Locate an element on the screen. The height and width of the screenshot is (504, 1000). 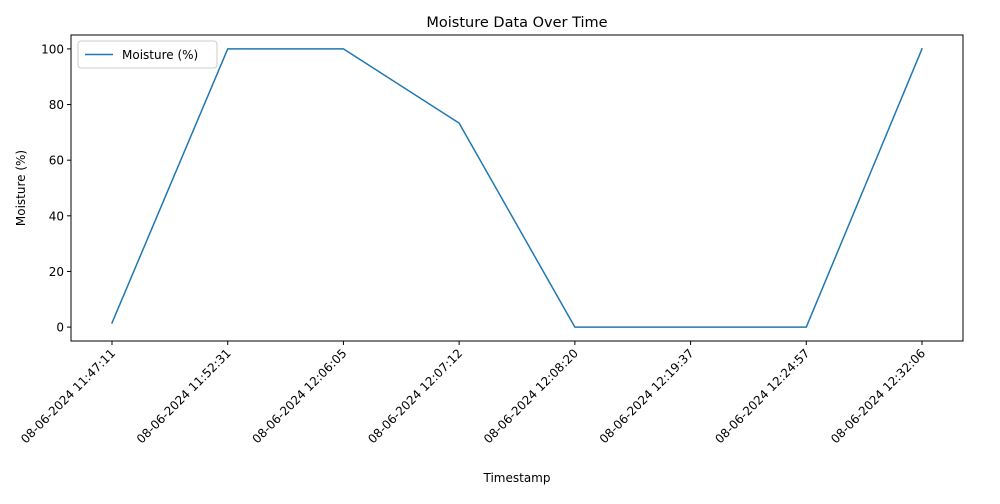
x-tick-label: 08-06-2024 12:08:20 is located at coordinates (531, 396).